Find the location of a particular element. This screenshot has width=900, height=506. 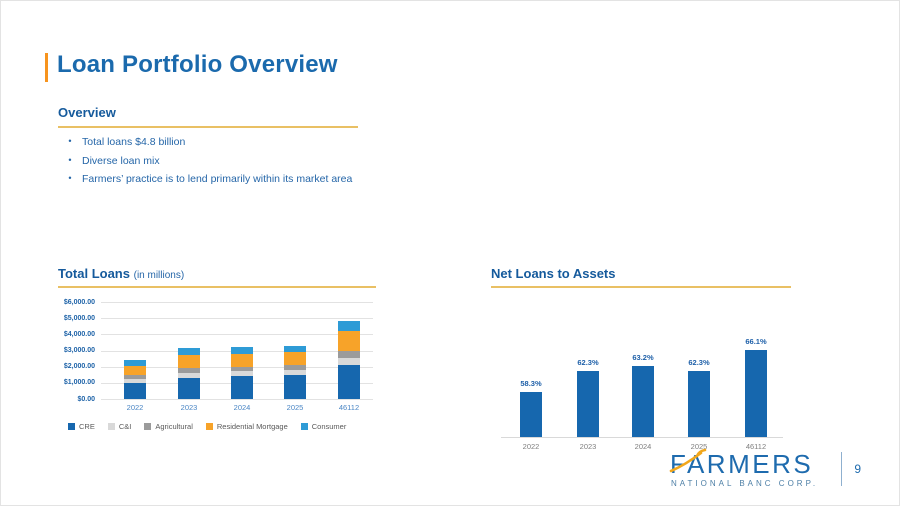

legend-label: Agricultural is located at coordinates (174, 426).